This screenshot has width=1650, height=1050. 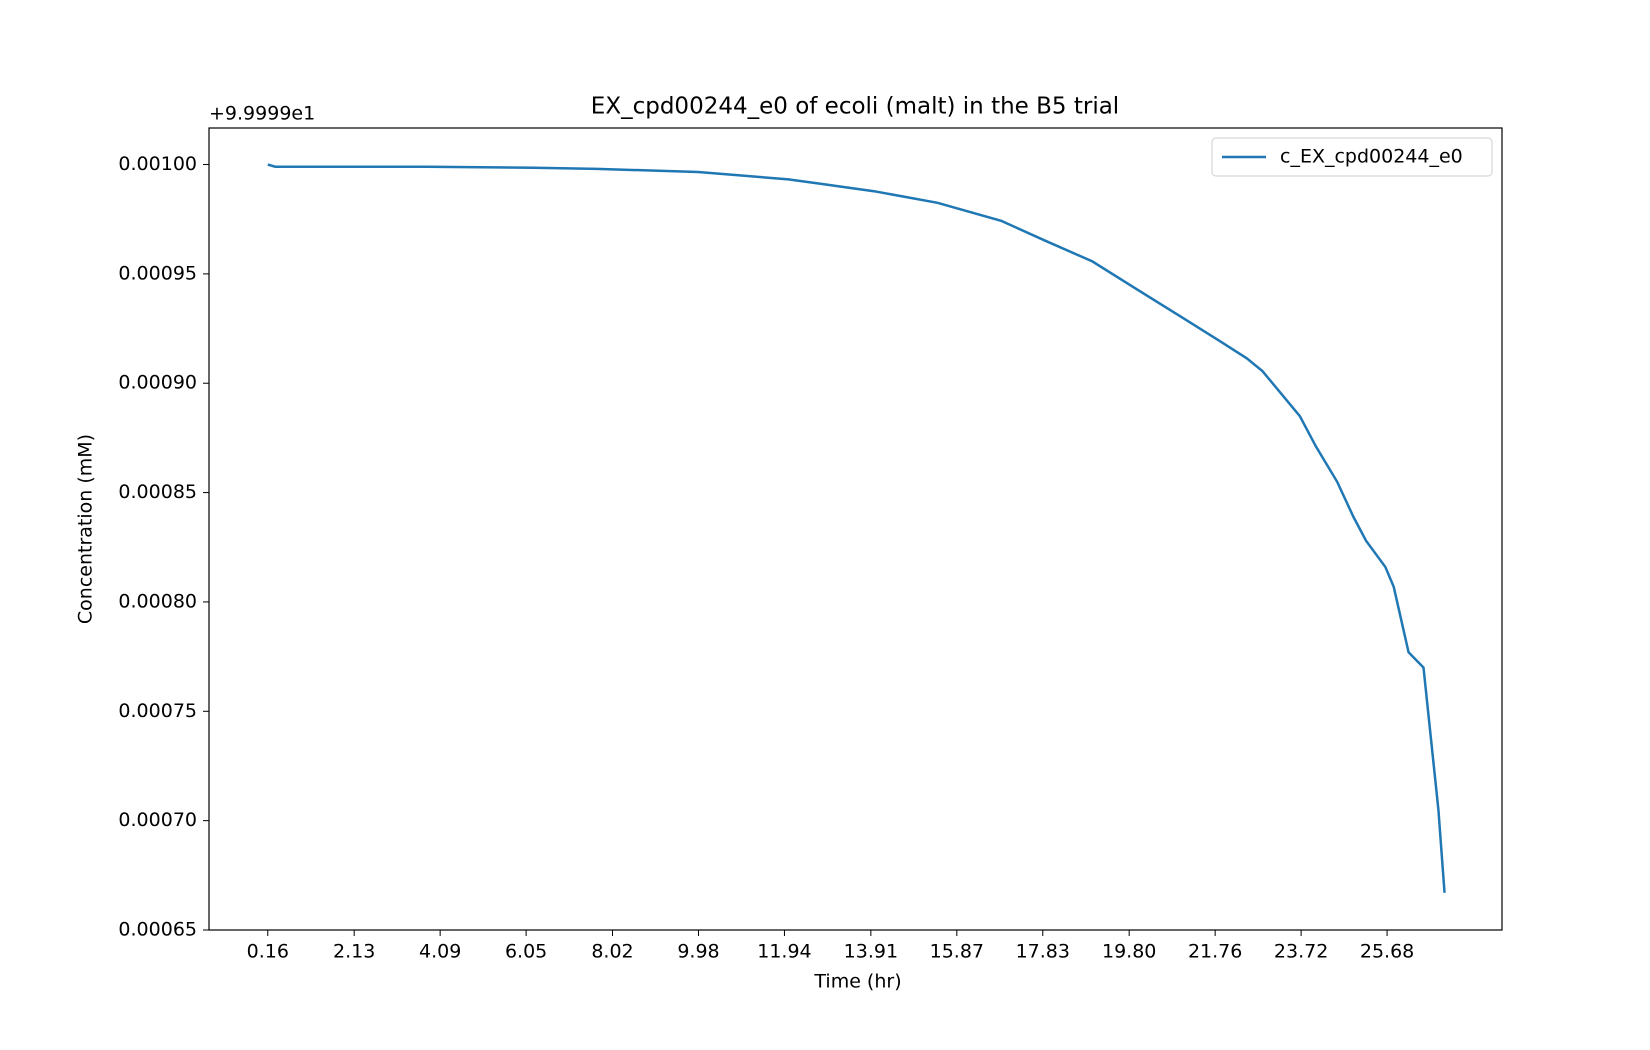 I want to click on x-tick-label: 0.16, so click(x=268, y=952).